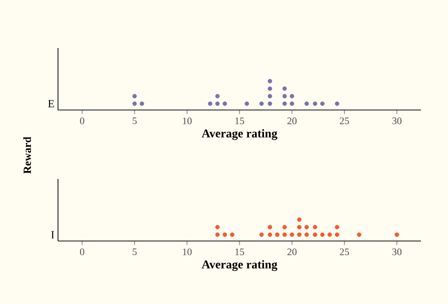  What do you see at coordinates (51, 104) in the screenshot?
I see `text: E` at bounding box center [51, 104].